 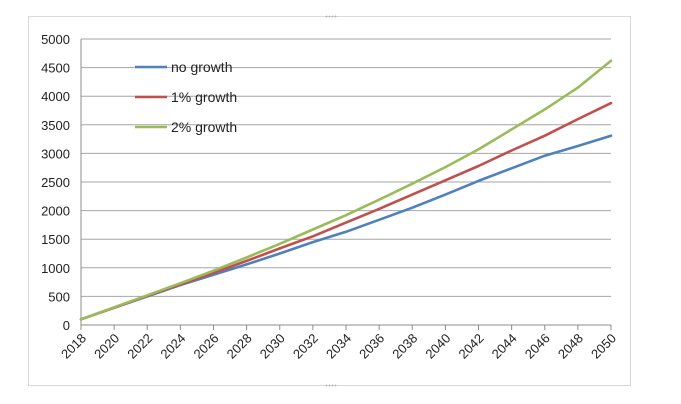 What do you see at coordinates (55, 96) in the screenshot?
I see `y-tick-label: 4000` at bounding box center [55, 96].